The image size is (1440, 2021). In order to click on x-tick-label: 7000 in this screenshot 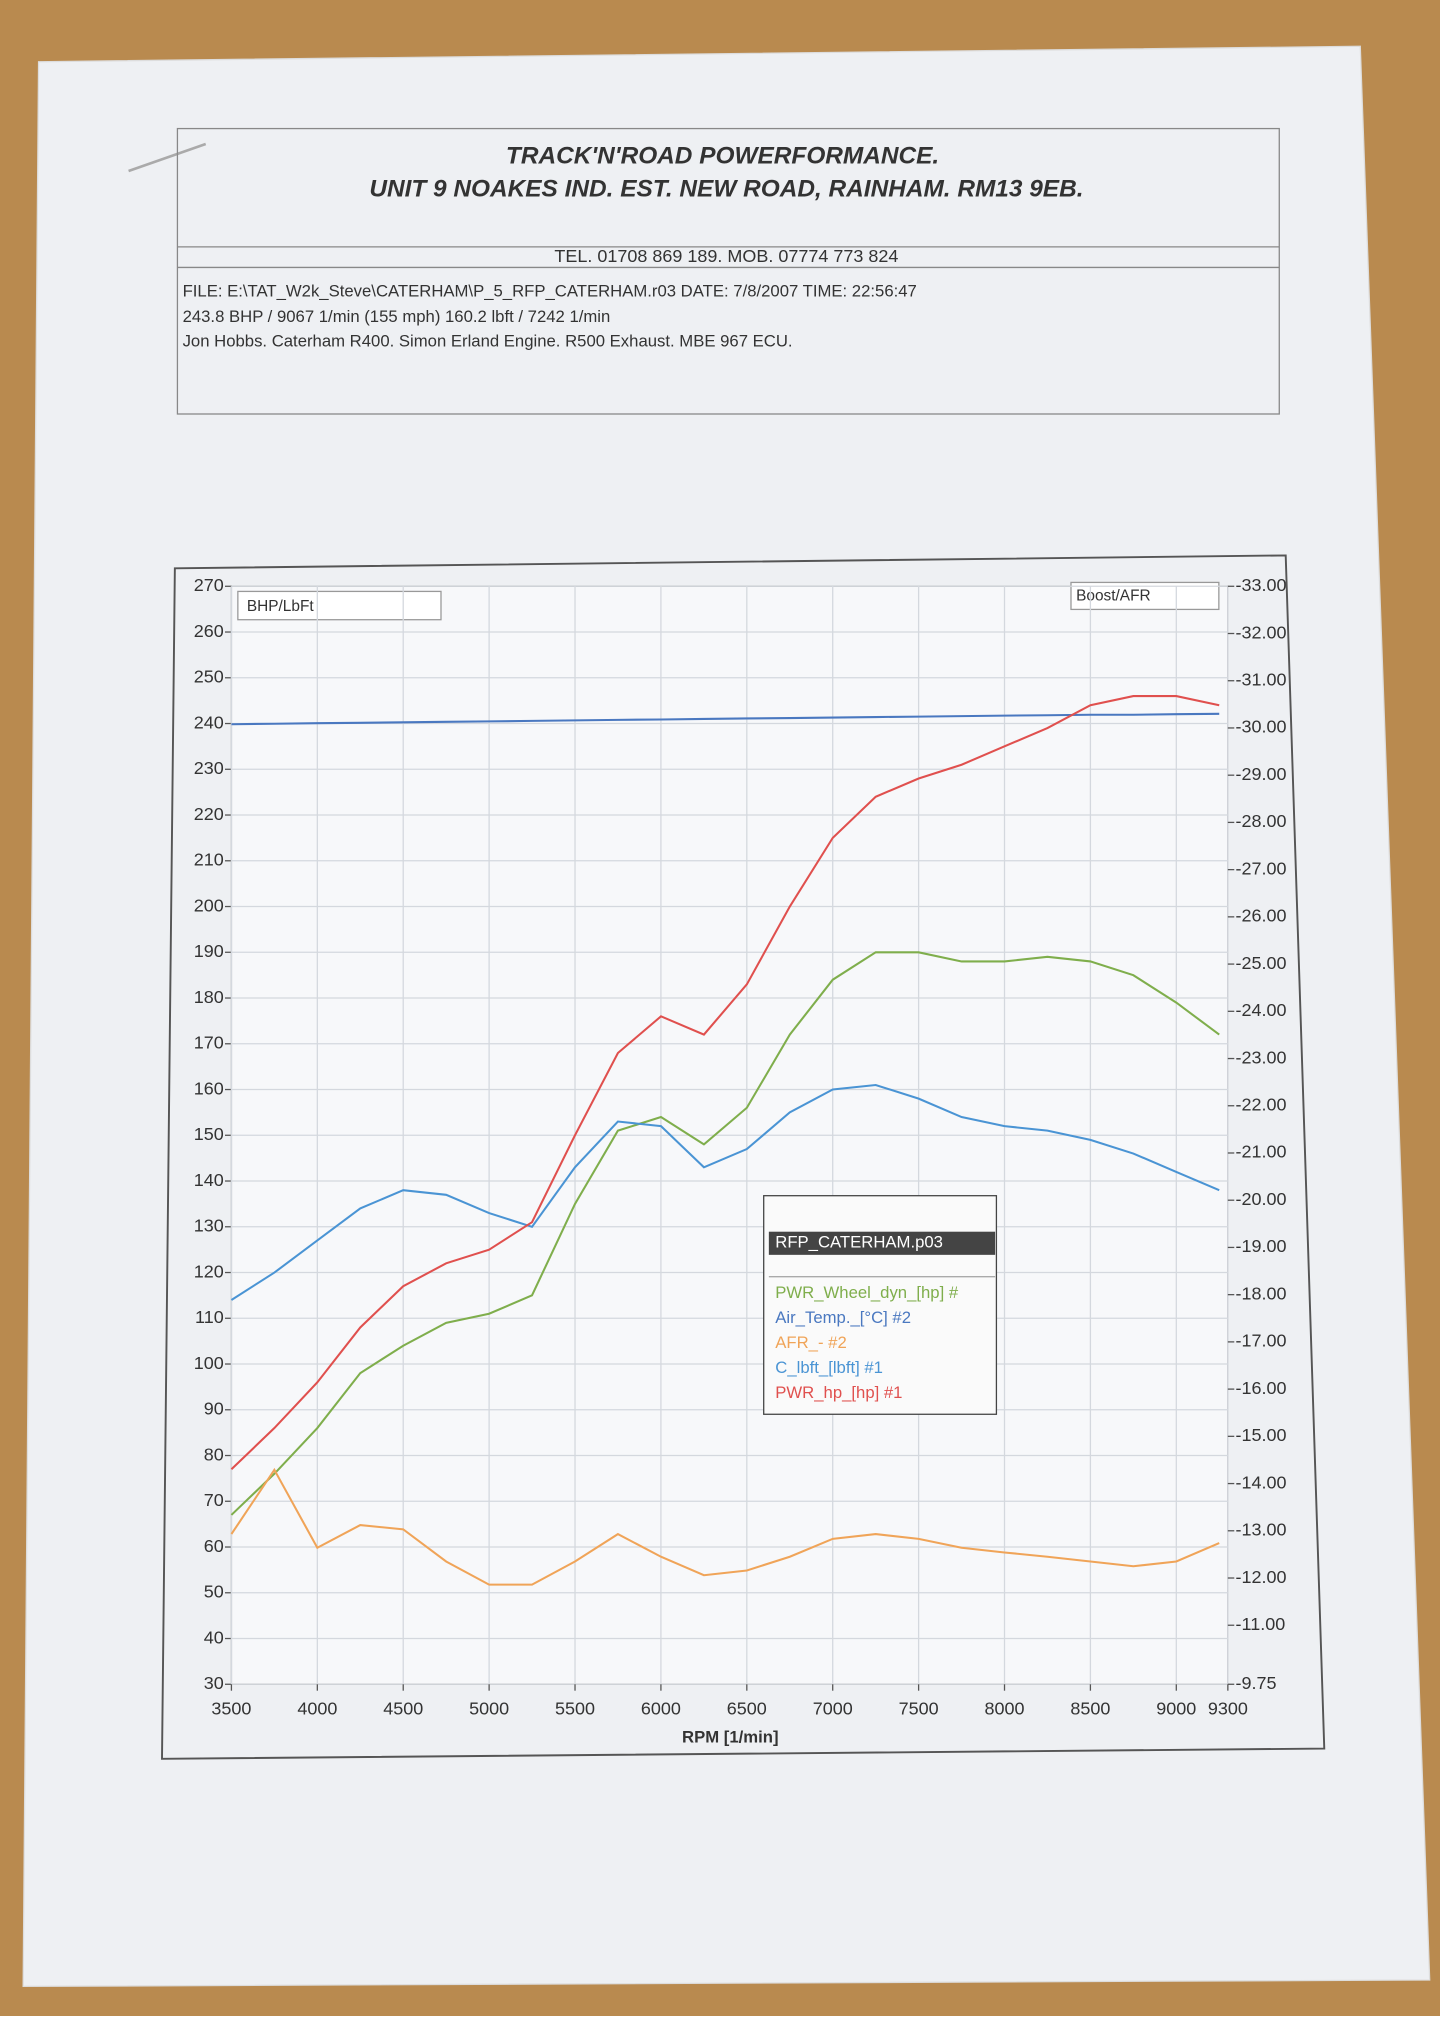, I will do `click(833, 1709)`.